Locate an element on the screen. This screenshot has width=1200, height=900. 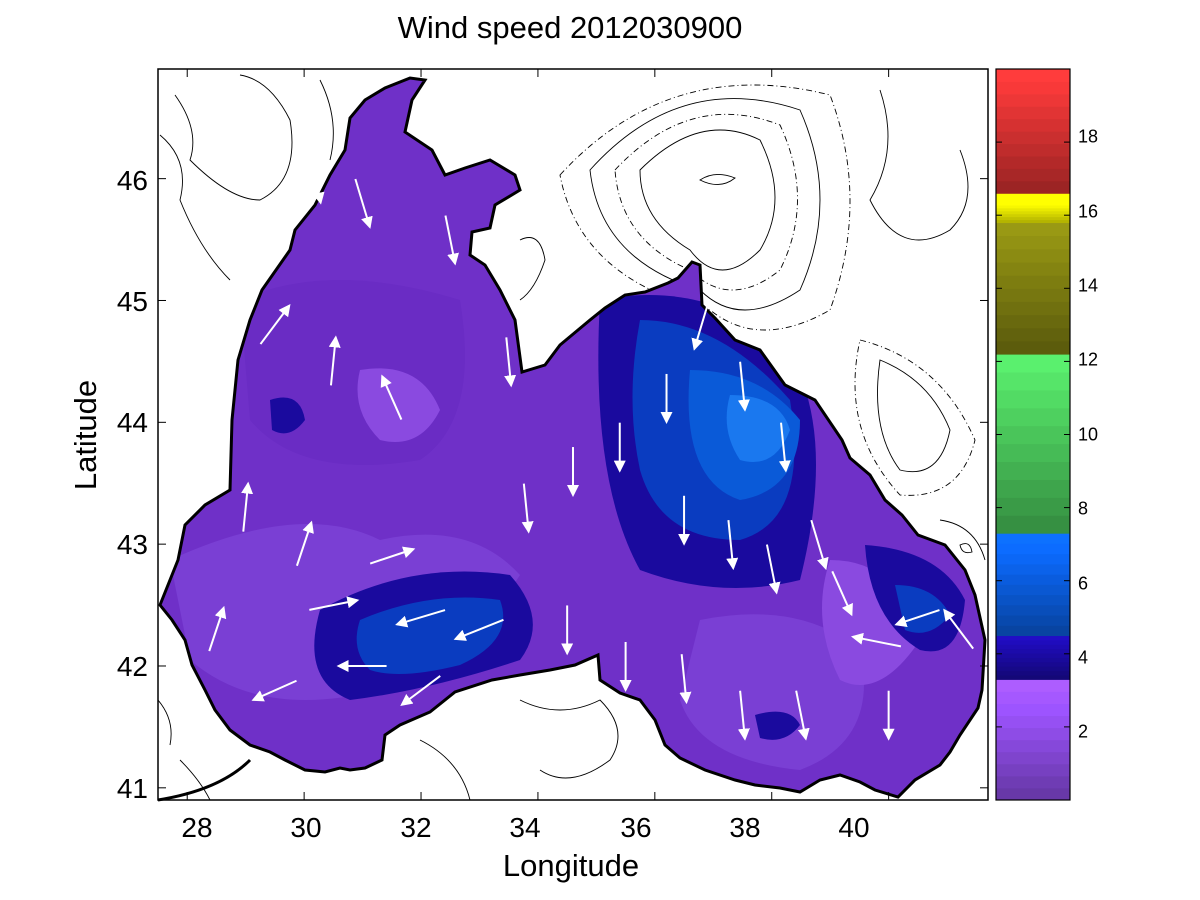
y-tick-label: 43 is located at coordinates (132, 544).